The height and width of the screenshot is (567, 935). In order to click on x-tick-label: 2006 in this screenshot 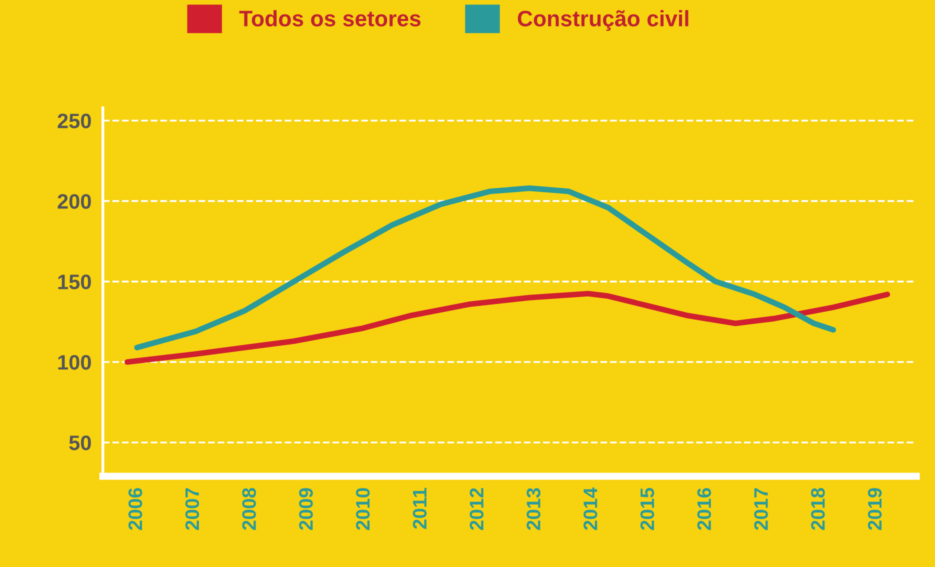, I will do `click(135, 509)`.